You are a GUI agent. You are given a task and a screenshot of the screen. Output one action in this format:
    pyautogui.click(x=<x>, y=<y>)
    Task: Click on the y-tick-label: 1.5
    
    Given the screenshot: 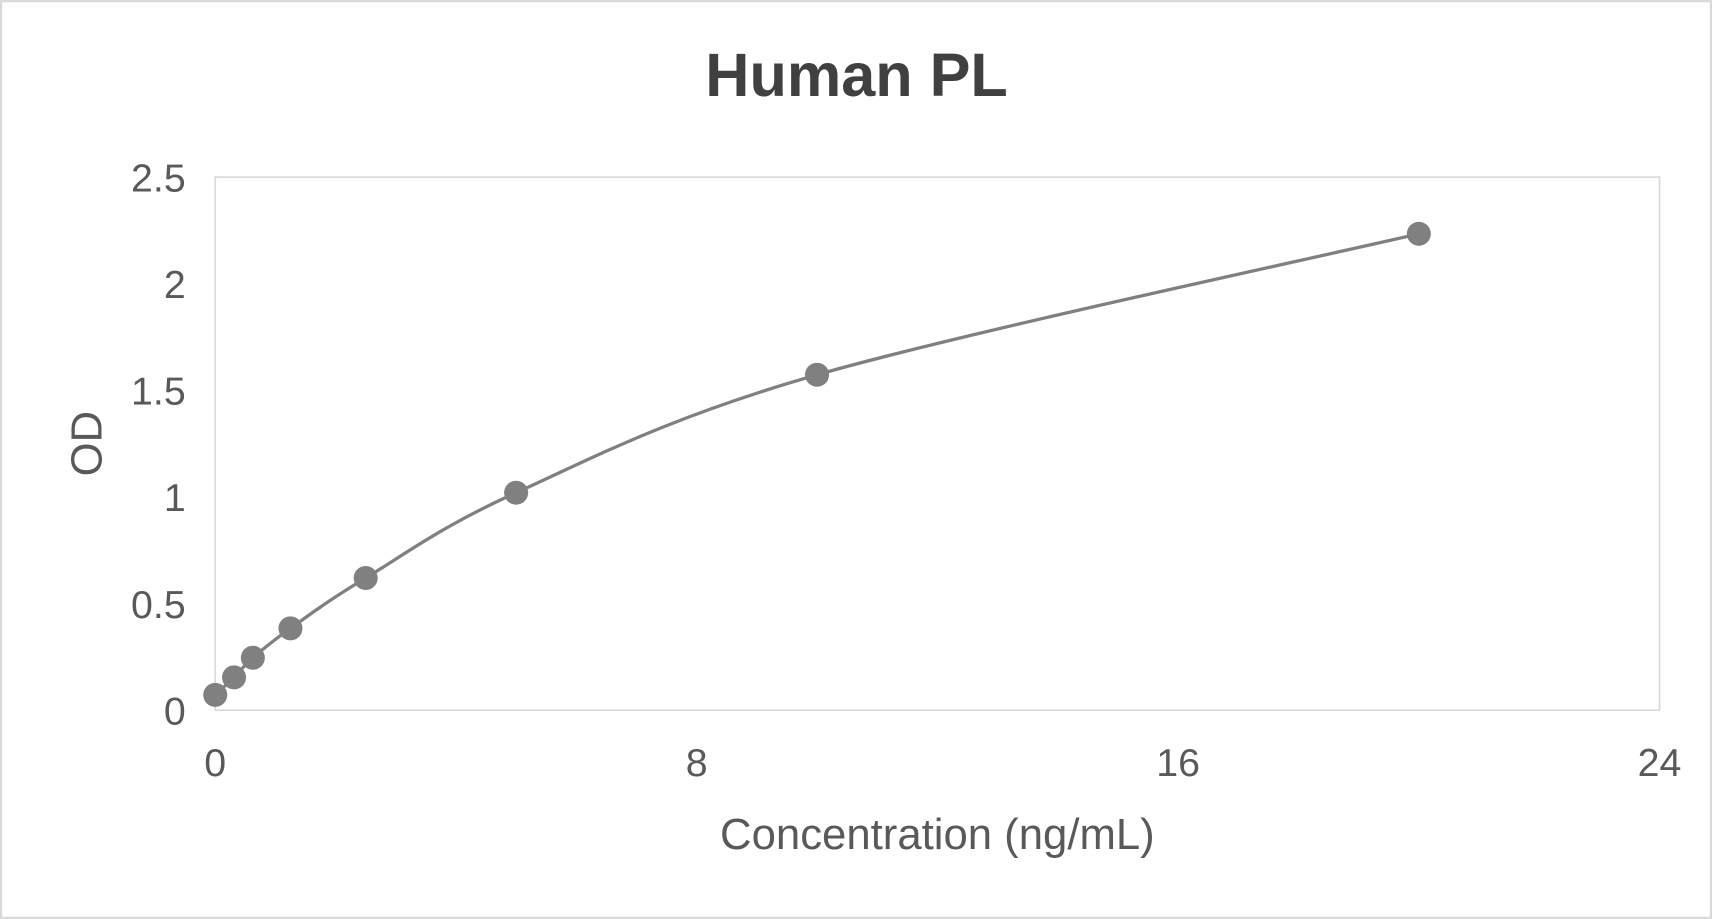 What is the action you would take?
    pyautogui.click(x=158, y=392)
    